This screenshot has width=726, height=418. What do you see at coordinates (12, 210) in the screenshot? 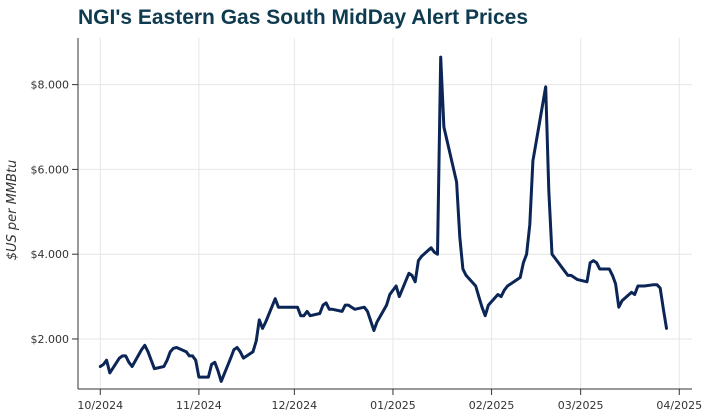
I see `y-axis-title: $US per MMBtu` at bounding box center [12, 210].